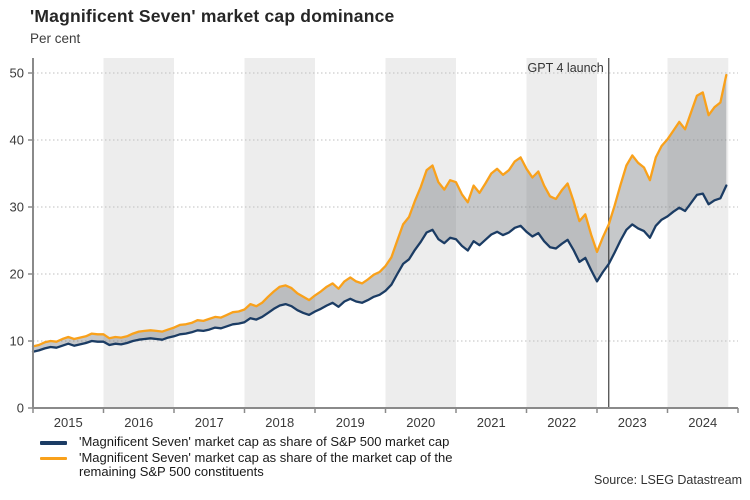 The height and width of the screenshot is (500, 750). Describe the element at coordinates (212, 16) in the screenshot. I see `chart-title: 'Magnificent Seven' market cap dominance` at that location.